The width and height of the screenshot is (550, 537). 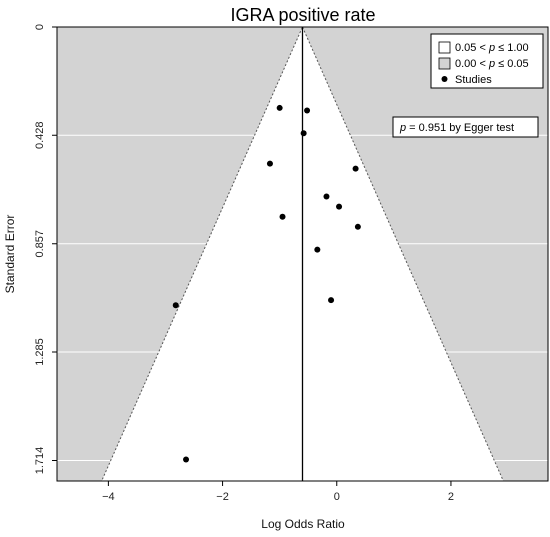 What do you see at coordinates (222, 497) in the screenshot?
I see `x-tick-label: −2` at bounding box center [222, 497].